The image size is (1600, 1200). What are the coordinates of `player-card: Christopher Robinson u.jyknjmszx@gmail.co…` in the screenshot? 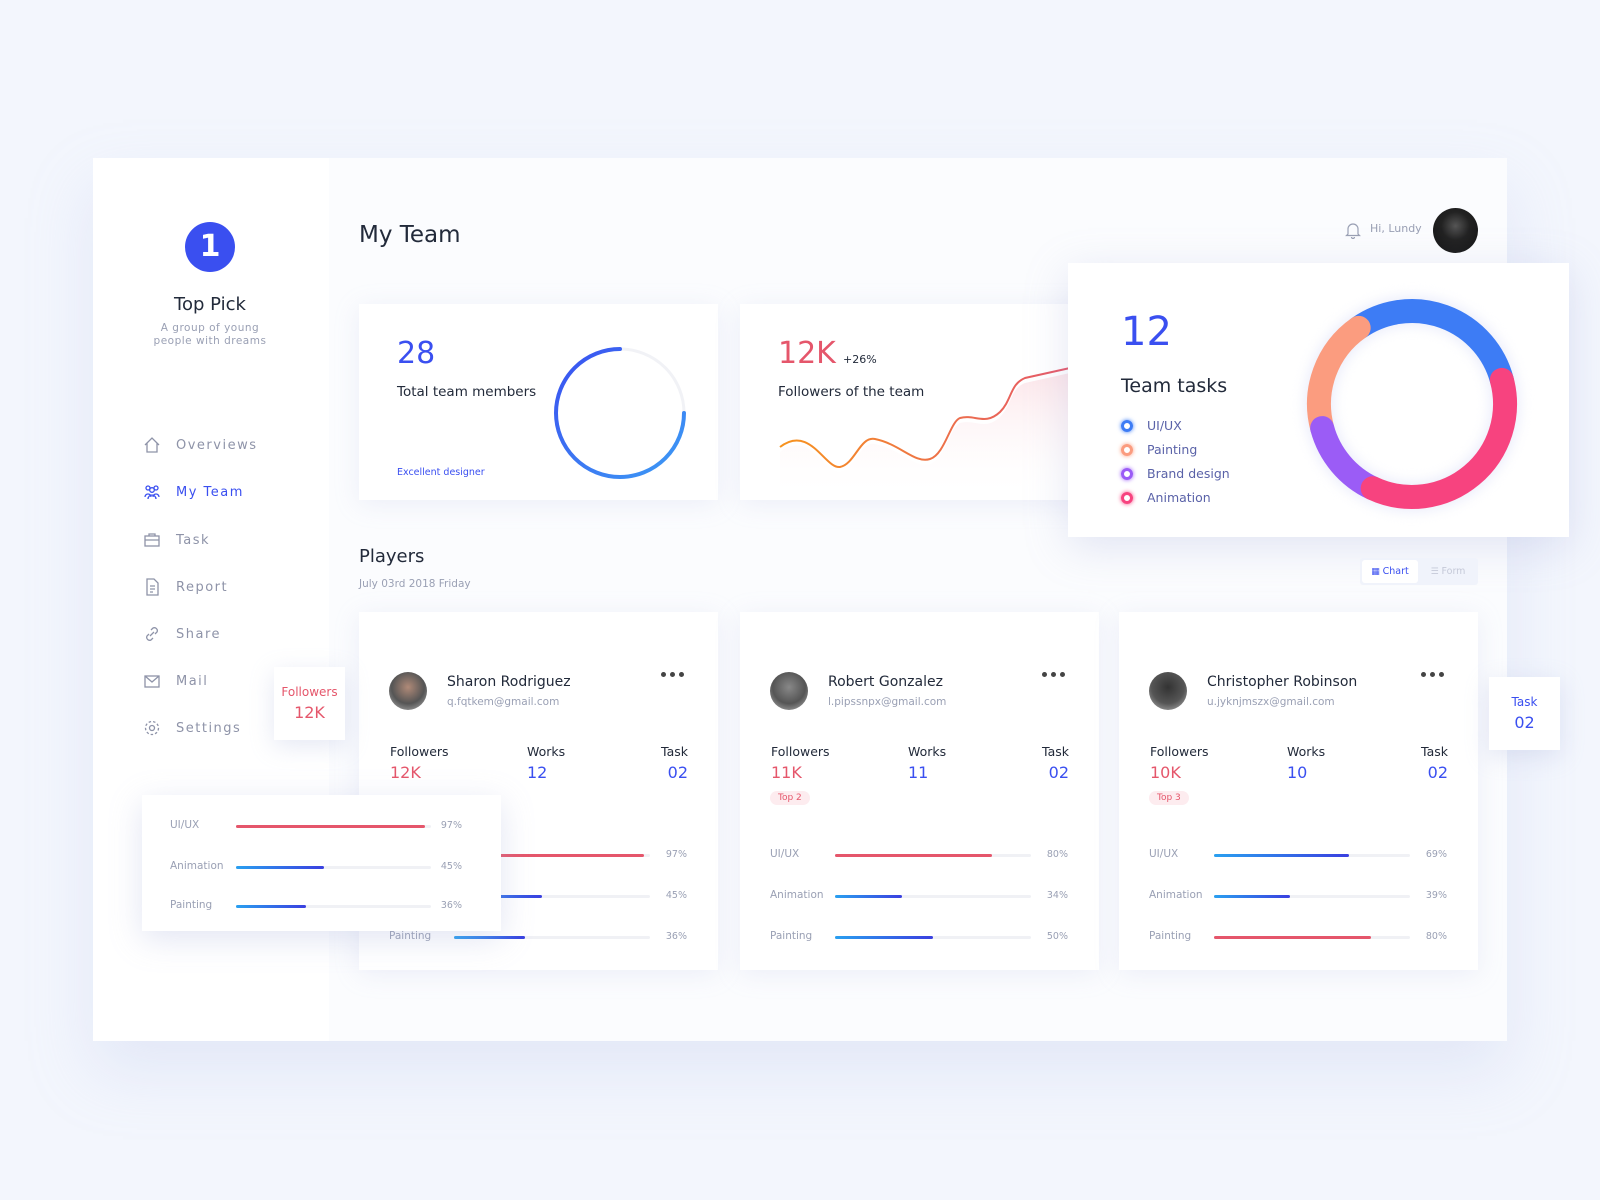 It's located at (1298, 791).